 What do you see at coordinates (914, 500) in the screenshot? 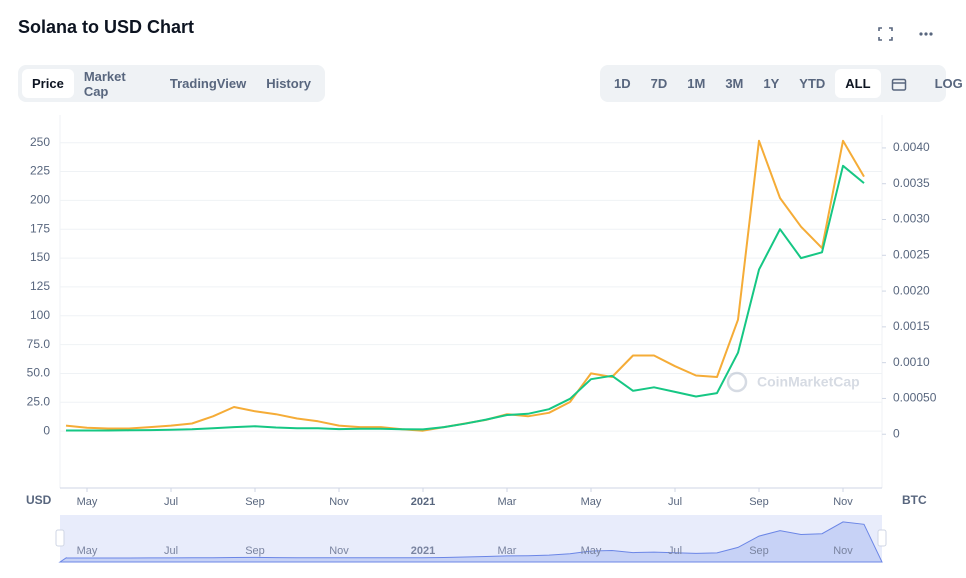
I see `y2-axis-label: BTC` at bounding box center [914, 500].